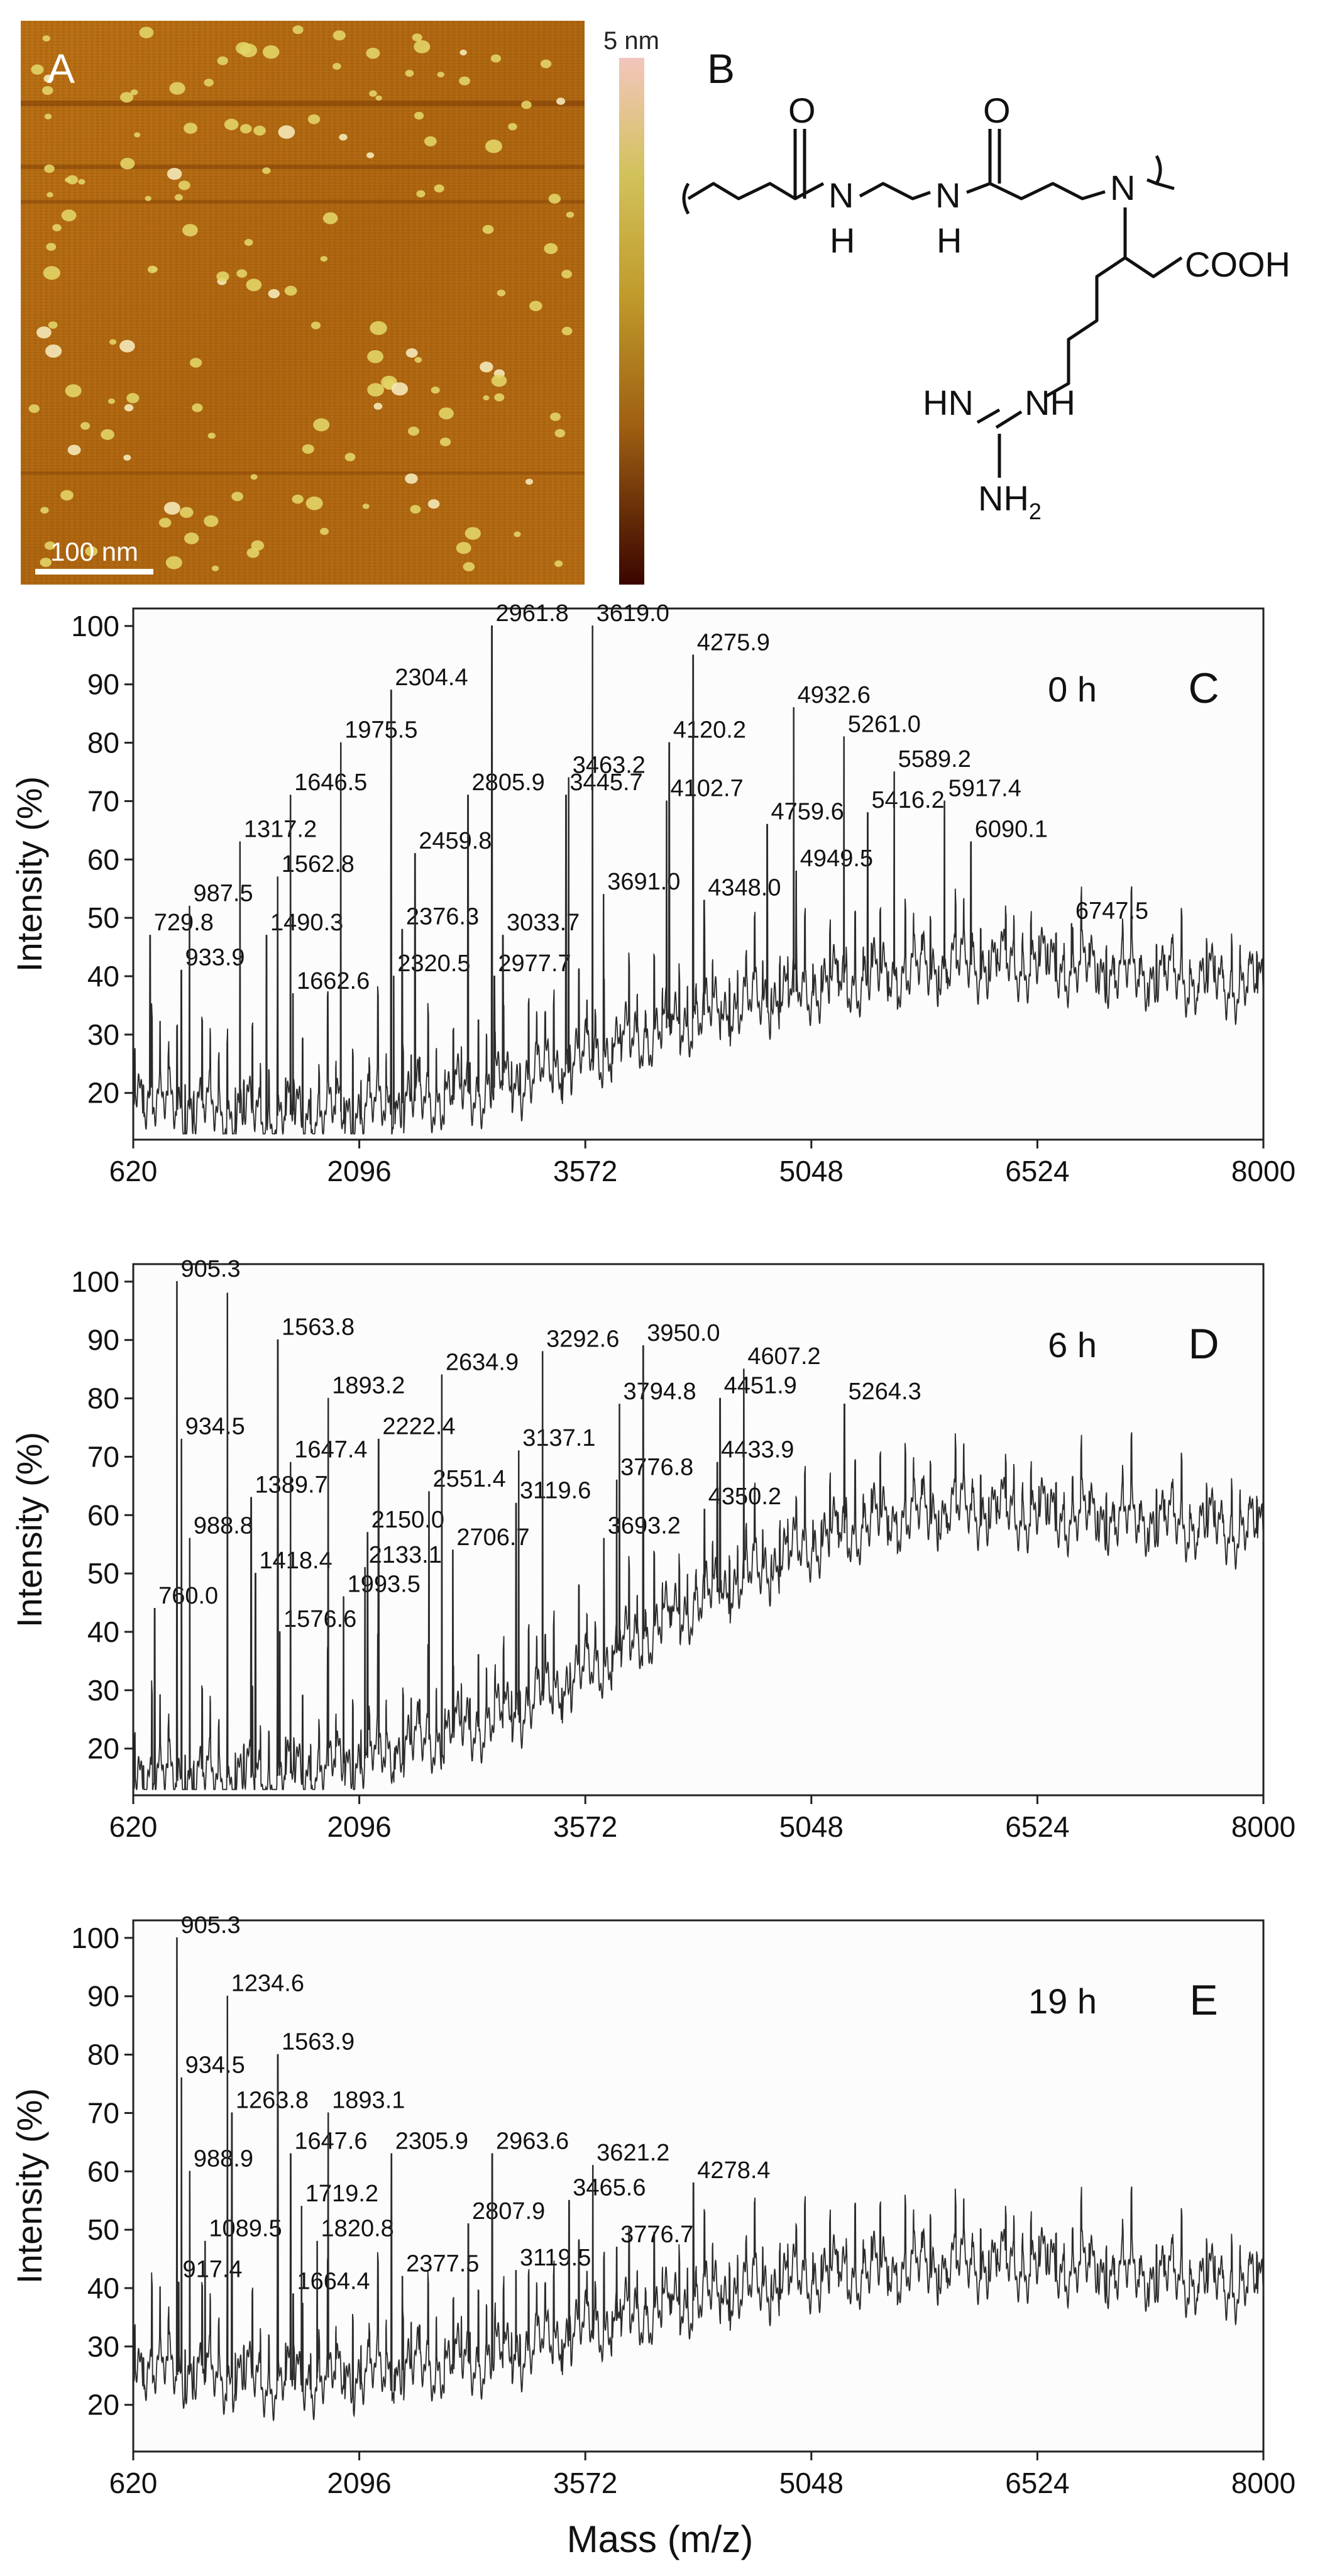 Image resolution: width=1325 pixels, height=2576 pixels. What do you see at coordinates (834, 695) in the screenshot?
I see `peak-label: 4932.6` at bounding box center [834, 695].